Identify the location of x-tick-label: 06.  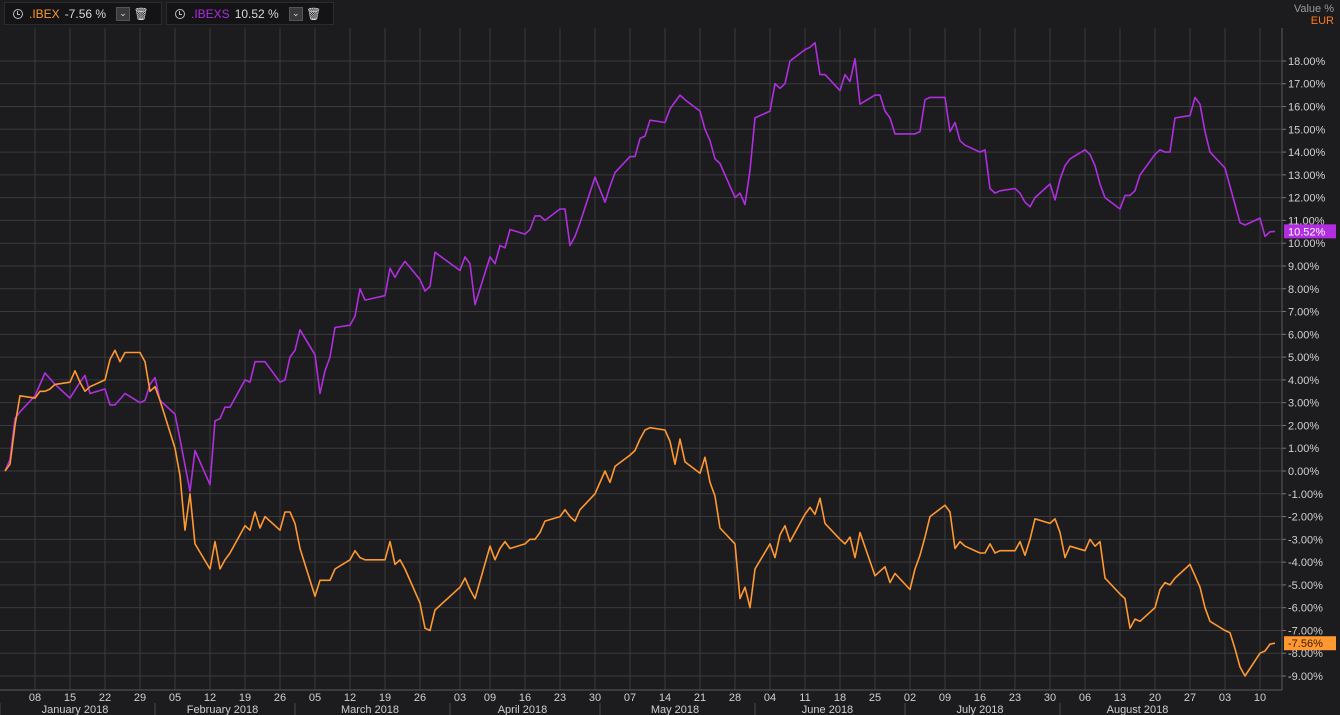
(1085, 698).